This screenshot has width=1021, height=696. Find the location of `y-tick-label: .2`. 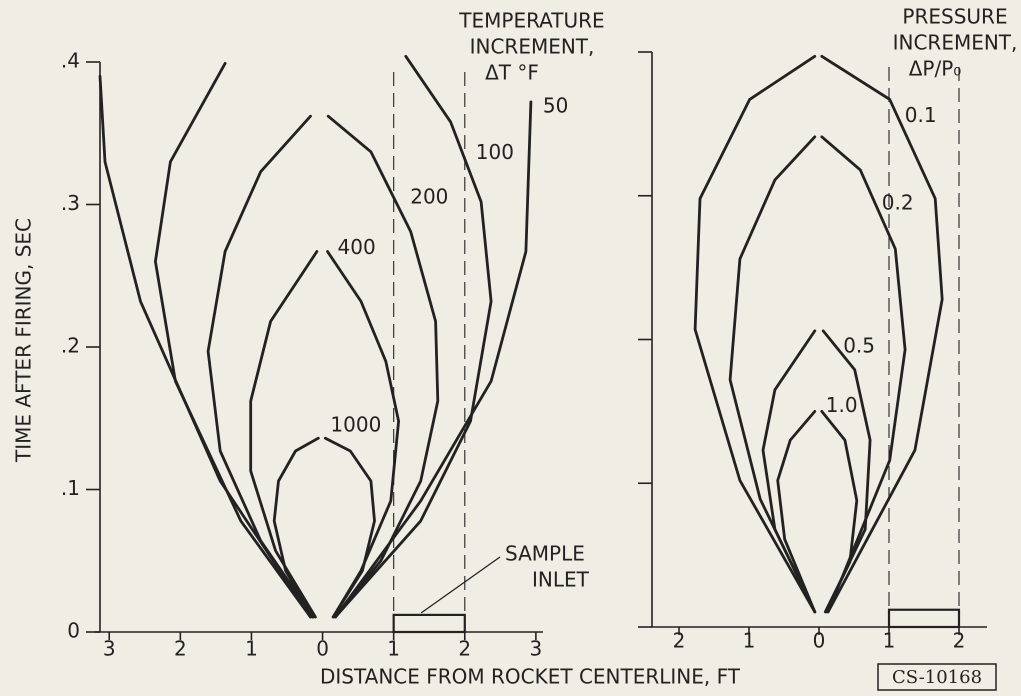

y-tick-label: .2 is located at coordinates (70, 346).